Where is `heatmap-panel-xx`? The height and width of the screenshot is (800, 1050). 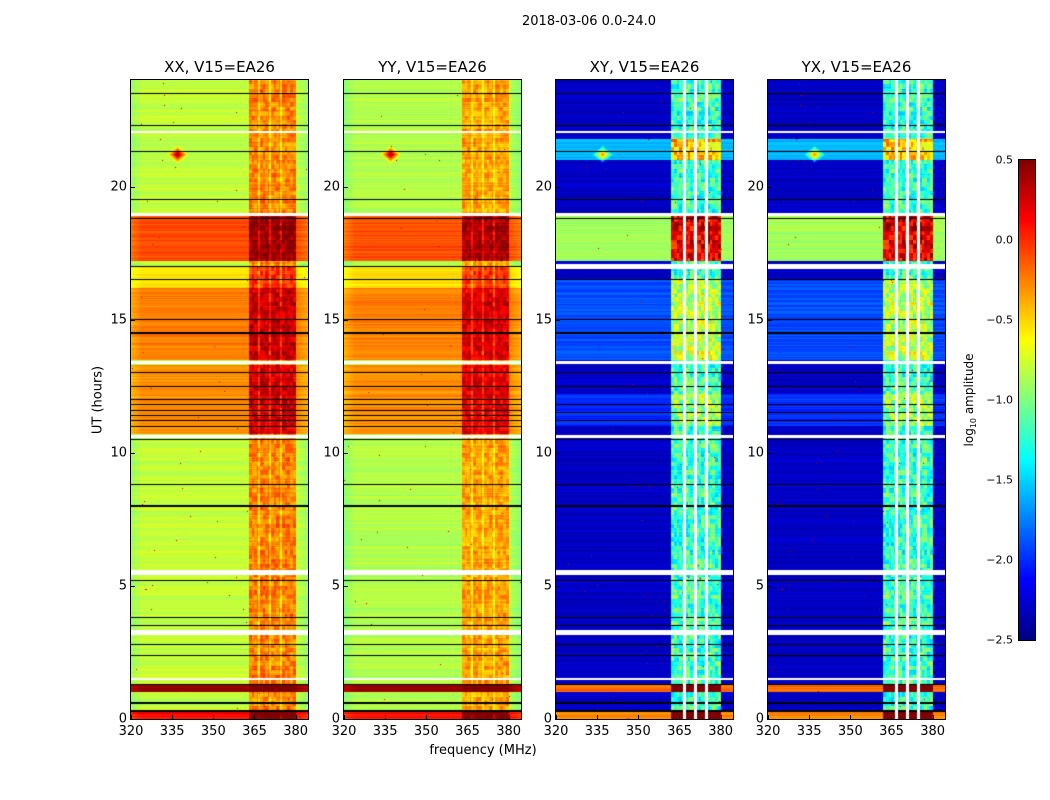
heatmap-panel-xx is located at coordinates (219, 399).